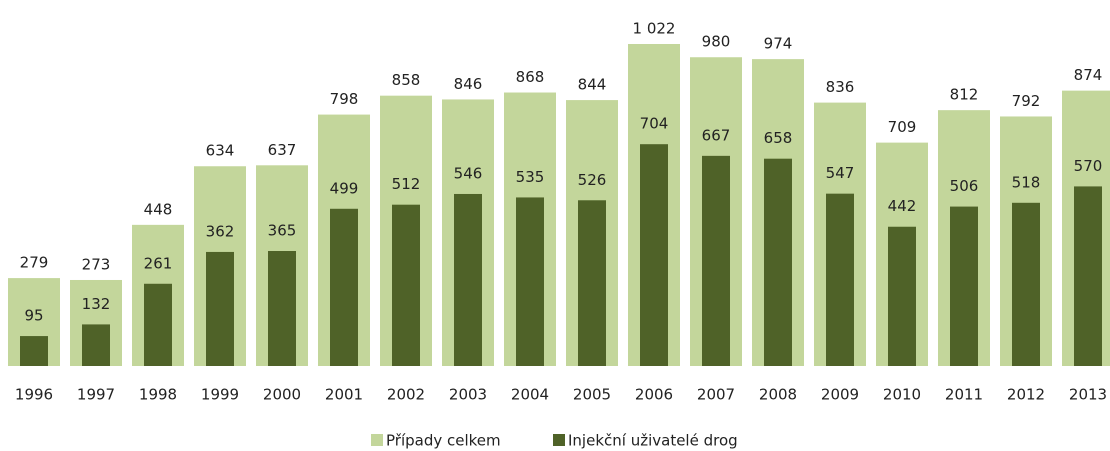  What do you see at coordinates (344, 188) in the screenshot?
I see `value-label: 499` at bounding box center [344, 188].